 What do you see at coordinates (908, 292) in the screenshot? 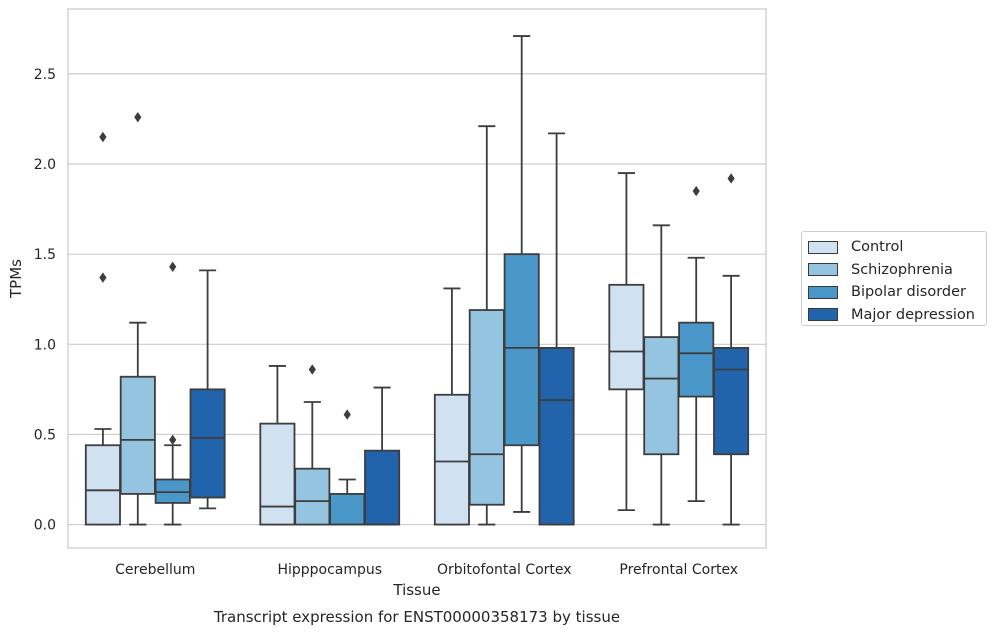
I see `legend-label-bipolar-disorder: Bipolar disorder` at bounding box center [908, 292].